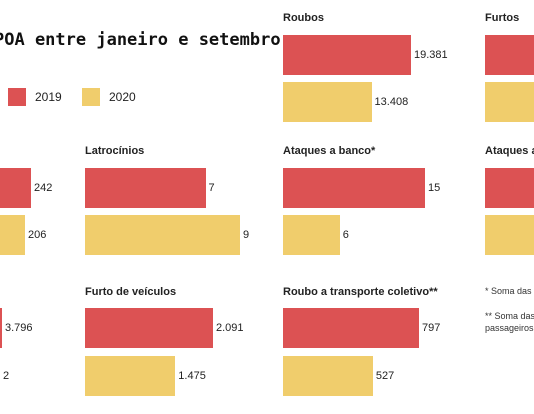 The width and height of the screenshot is (534, 414). Describe the element at coordinates (509, 188) in the screenshot. I see `bar-ataques-a-2019` at that location.